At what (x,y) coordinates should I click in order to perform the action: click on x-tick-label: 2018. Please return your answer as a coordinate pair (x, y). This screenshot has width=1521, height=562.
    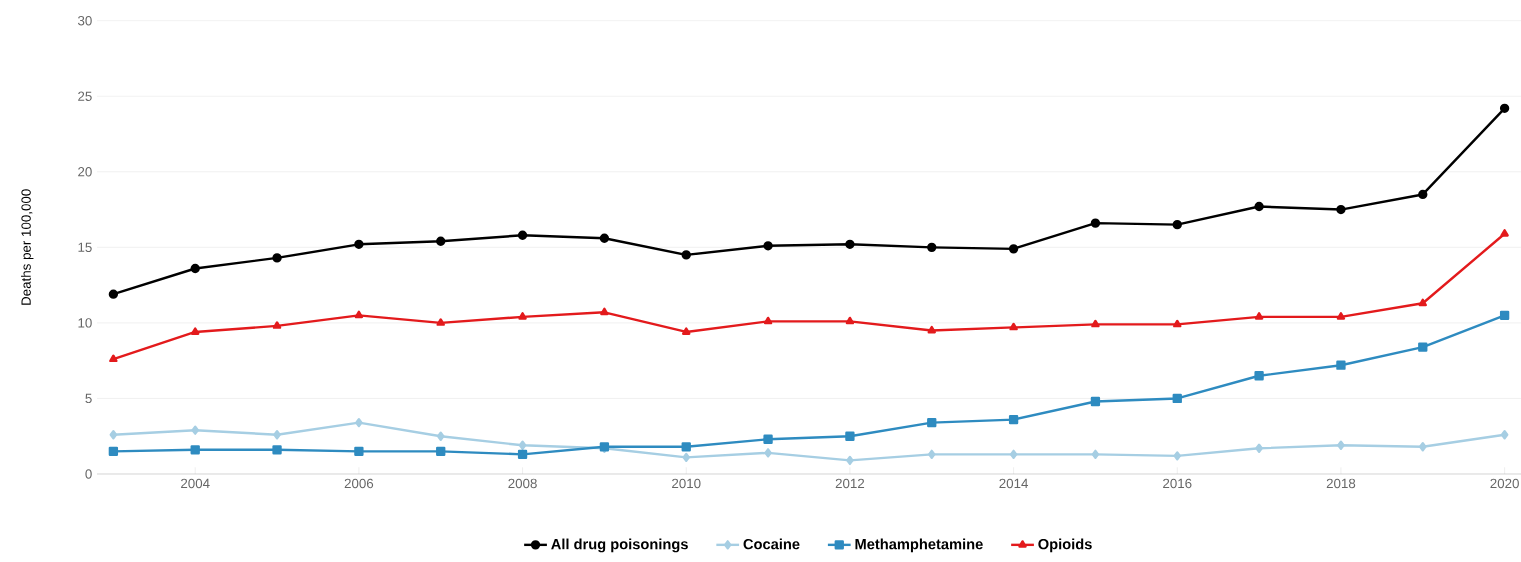
    Looking at the image, I should click on (1341, 483).